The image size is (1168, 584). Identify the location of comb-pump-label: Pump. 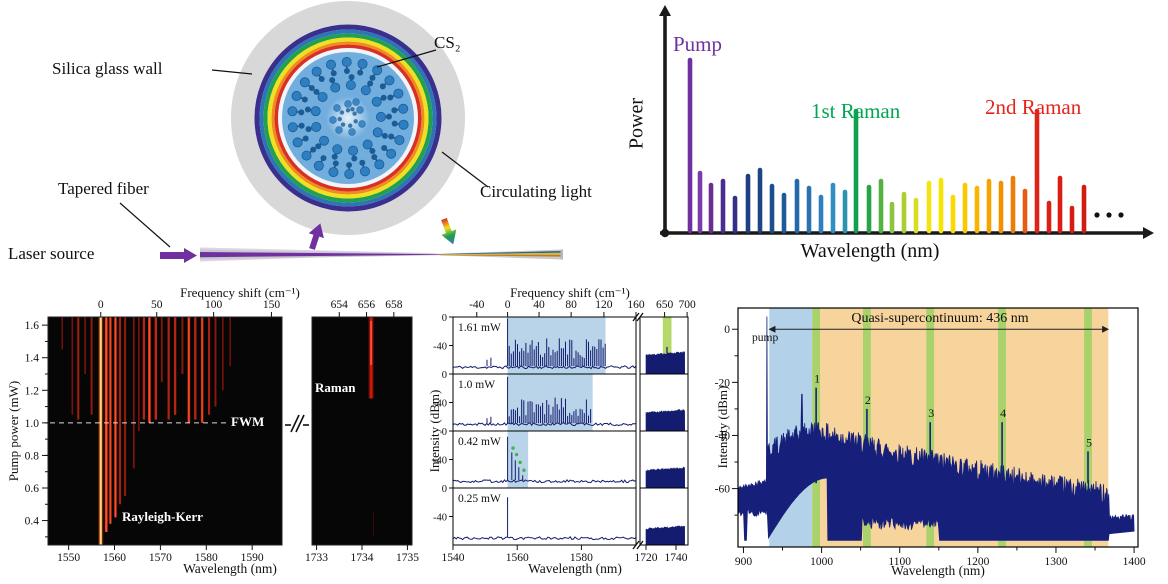
(698, 44).